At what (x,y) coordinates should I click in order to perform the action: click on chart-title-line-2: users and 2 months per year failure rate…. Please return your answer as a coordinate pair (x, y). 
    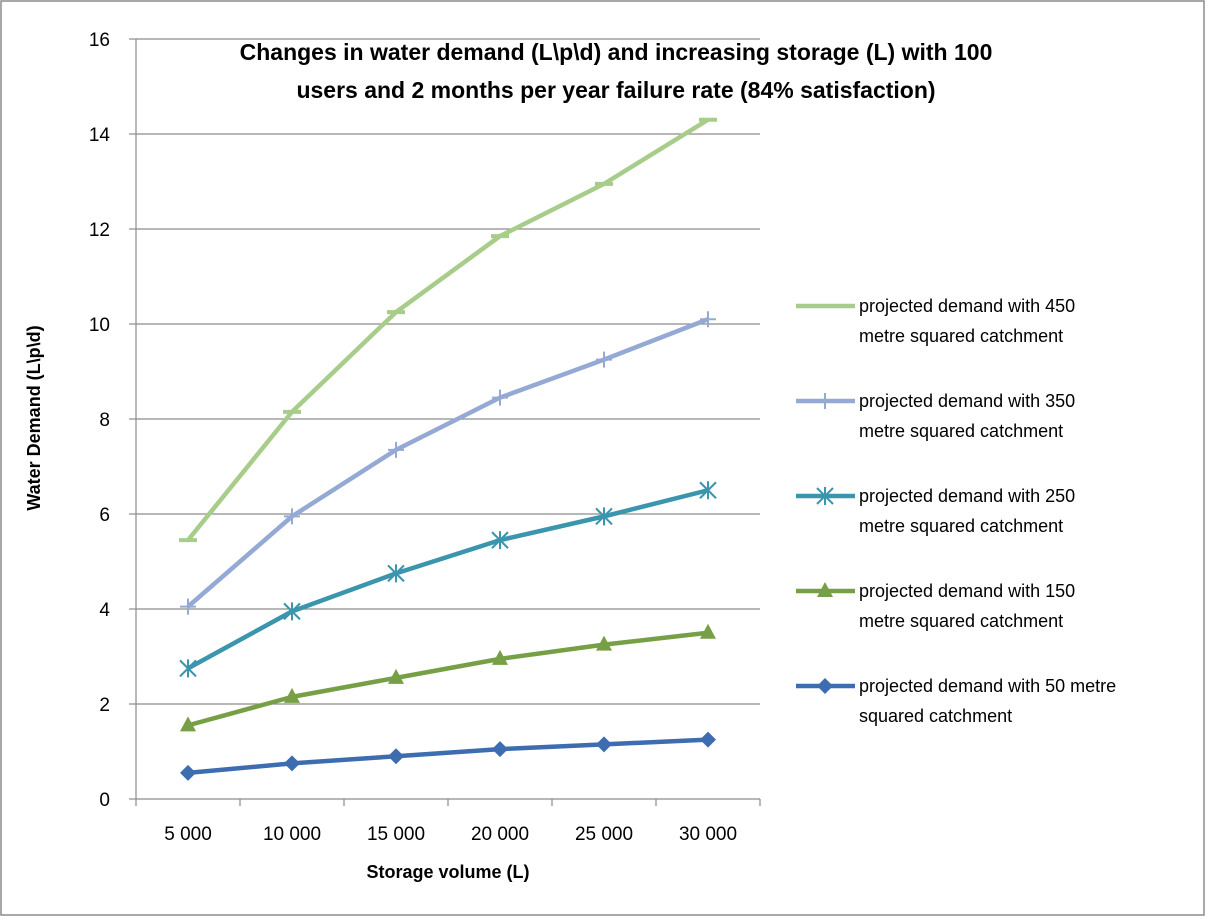
    Looking at the image, I should click on (615, 90).